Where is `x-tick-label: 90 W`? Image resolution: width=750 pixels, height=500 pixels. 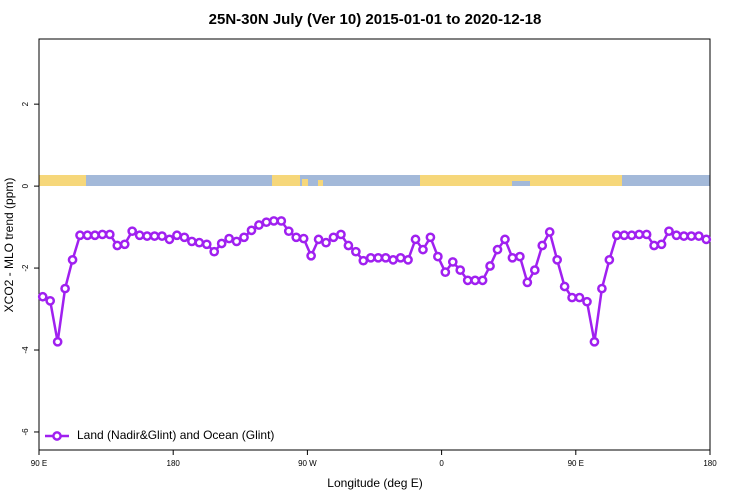 x-tick-label: 90 W is located at coordinates (307, 463).